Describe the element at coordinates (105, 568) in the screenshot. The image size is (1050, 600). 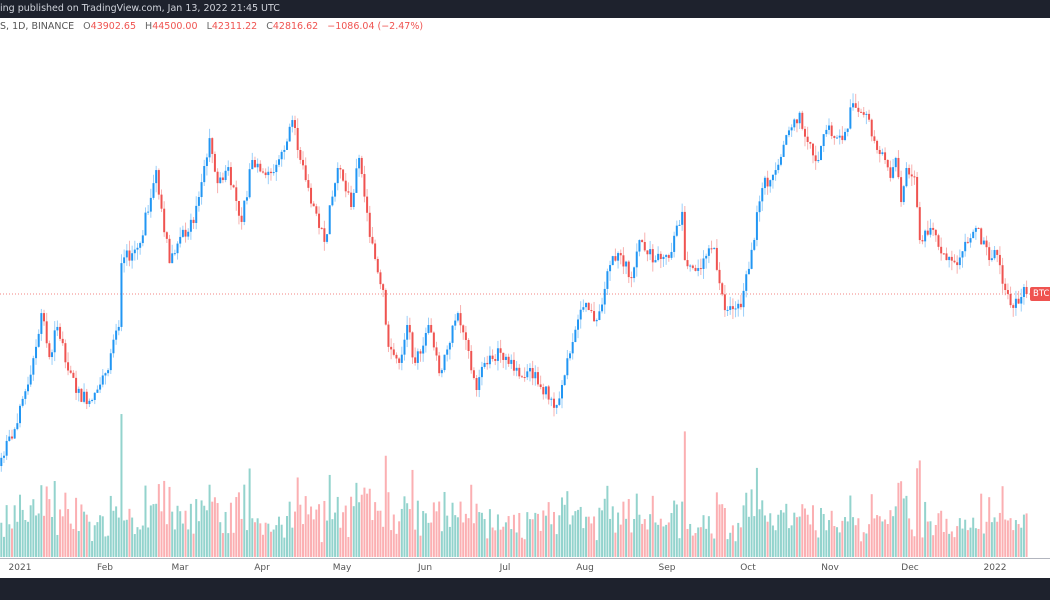
I see `x-tick-label: Feb` at that location.